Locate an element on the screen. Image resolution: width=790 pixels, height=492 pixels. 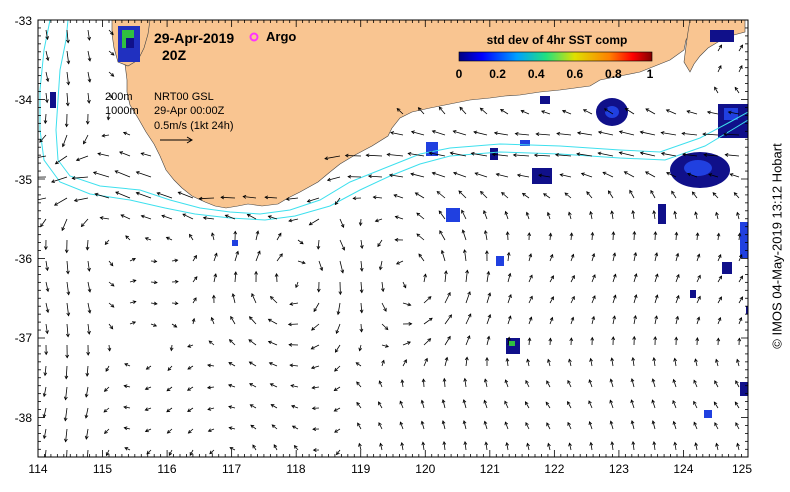
scale-arrow-icon is located at coordinates (176, 140).